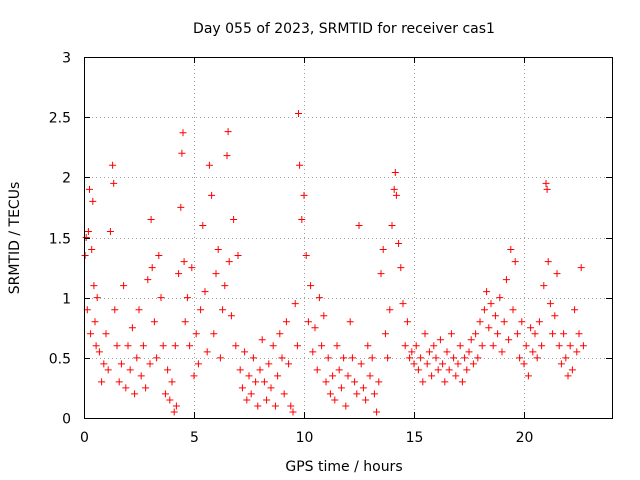  I want to click on y-tick-label: 3, so click(66, 59).